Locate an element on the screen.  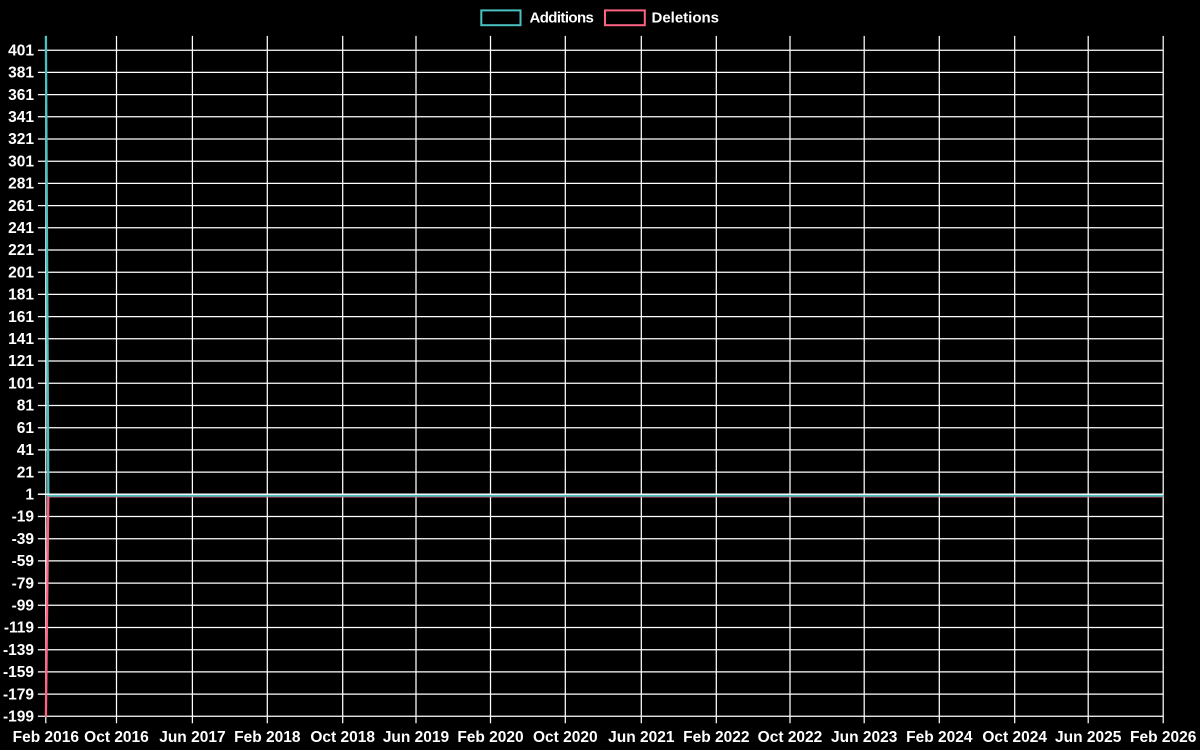
svg-text: 141 is located at coordinates (21, 339).